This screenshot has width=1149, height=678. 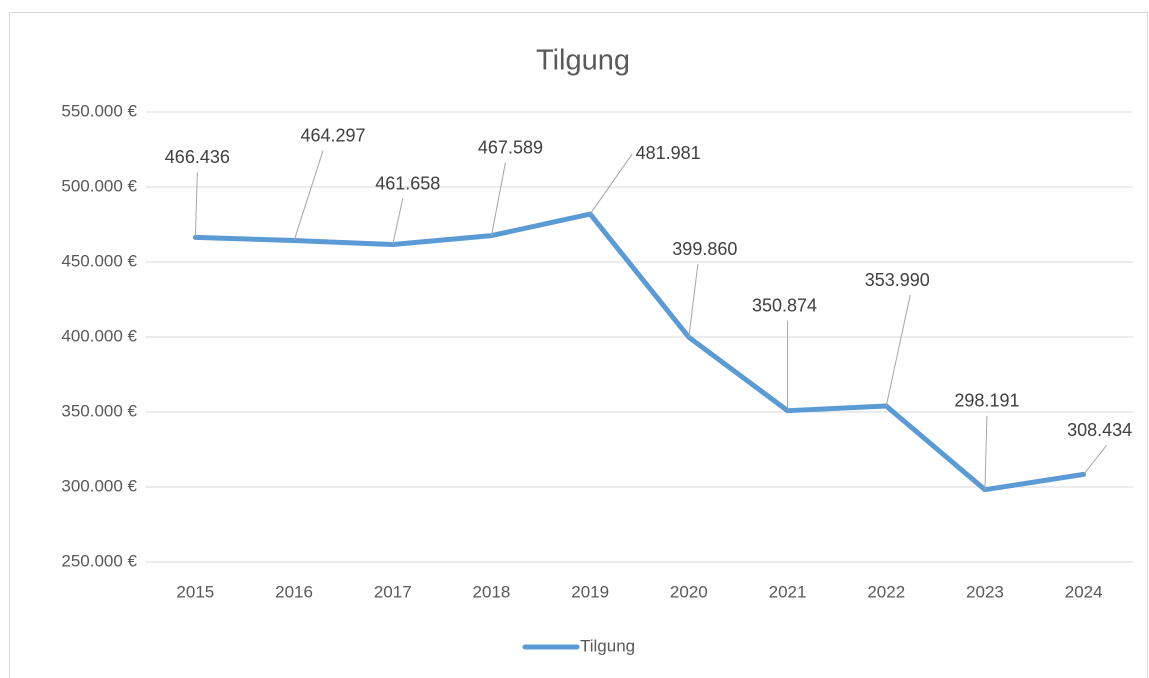 What do you see at coordinates (583, 61) in the screenshot?
I see `chart-title: Tilgung` at bounding box center [583, 61].